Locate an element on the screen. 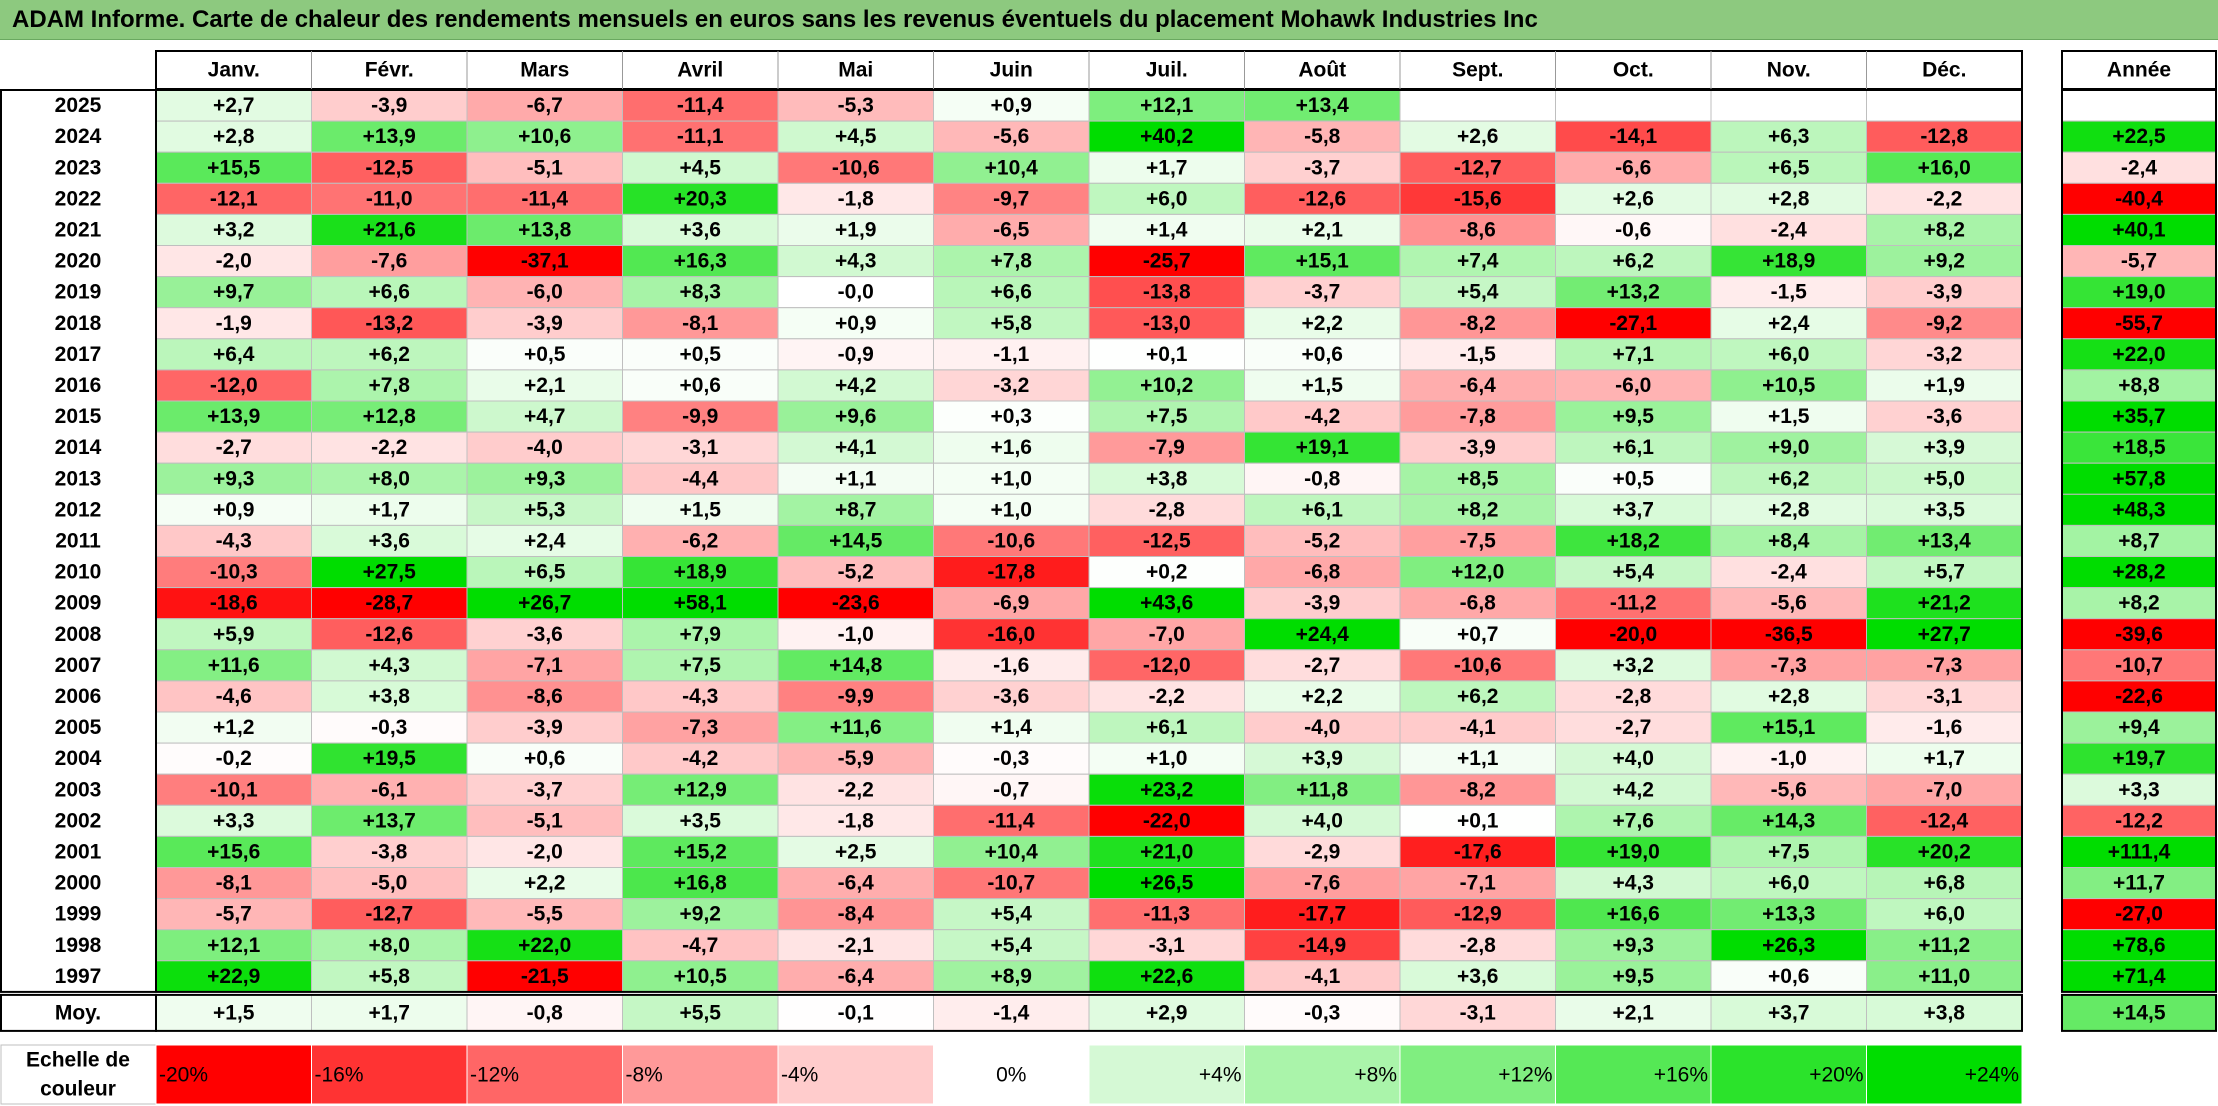 Image resolution: width=2218 pixels, height=1106 pixels. cell-value: -1,5 is located at coordinates (1478, 354).